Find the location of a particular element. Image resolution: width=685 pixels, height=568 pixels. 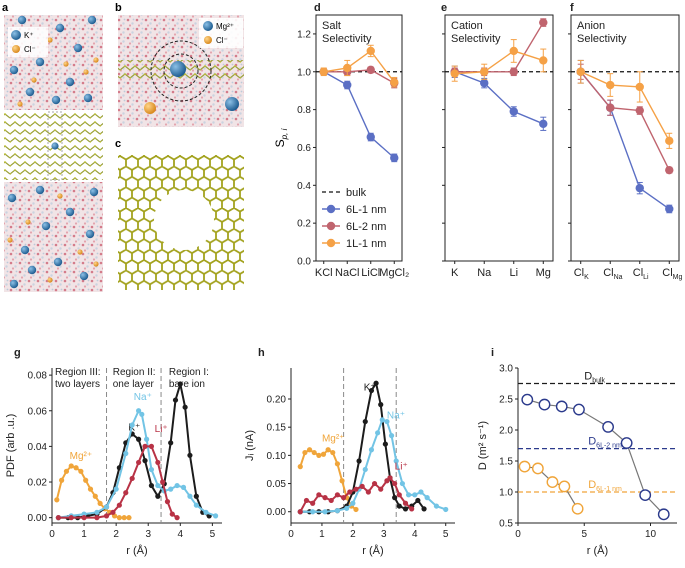

x-tick-label: 1 is located at coordinates (84, 534).